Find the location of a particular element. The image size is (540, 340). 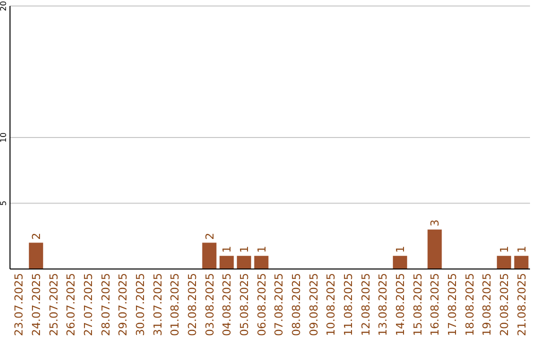

x-tick-label: 28.07.2025 is located at coordinates (105, 304).